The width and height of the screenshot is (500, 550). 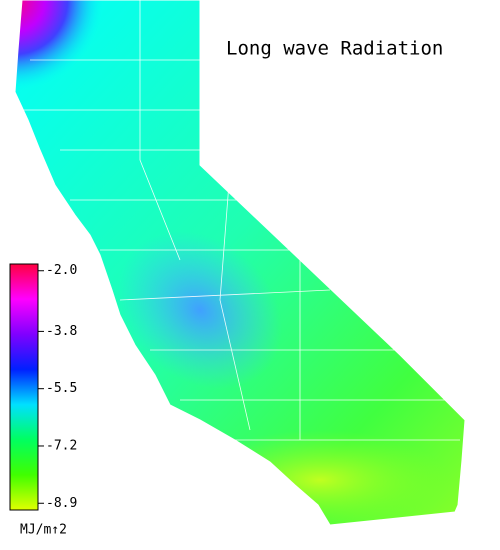 I want to click on colorbar-tick-label: -2.0, so click(x=61, y=270).